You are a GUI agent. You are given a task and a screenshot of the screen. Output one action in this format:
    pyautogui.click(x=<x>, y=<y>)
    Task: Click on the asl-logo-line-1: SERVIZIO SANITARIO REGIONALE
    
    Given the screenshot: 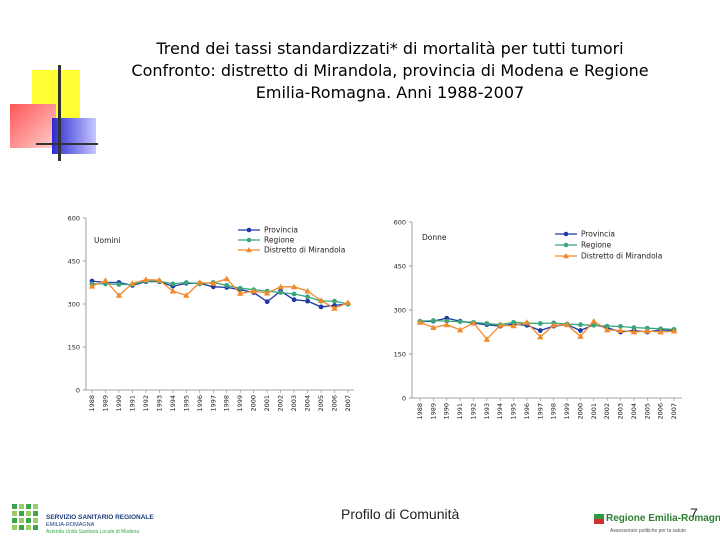 What is the action you would take?
    pyautogui.click(x=100, y=517)
    